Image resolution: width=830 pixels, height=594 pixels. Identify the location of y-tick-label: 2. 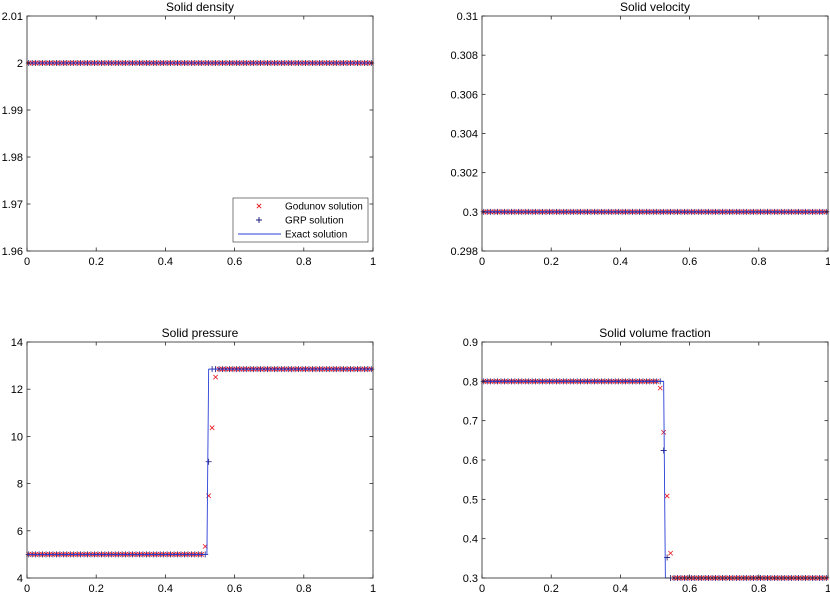
(20, 64).